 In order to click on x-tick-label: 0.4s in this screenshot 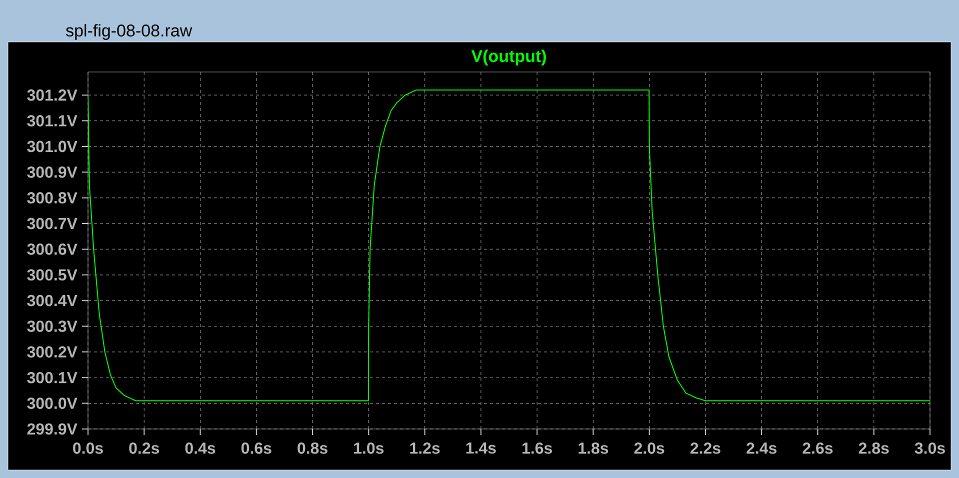, I will do `click(200, 448)`.